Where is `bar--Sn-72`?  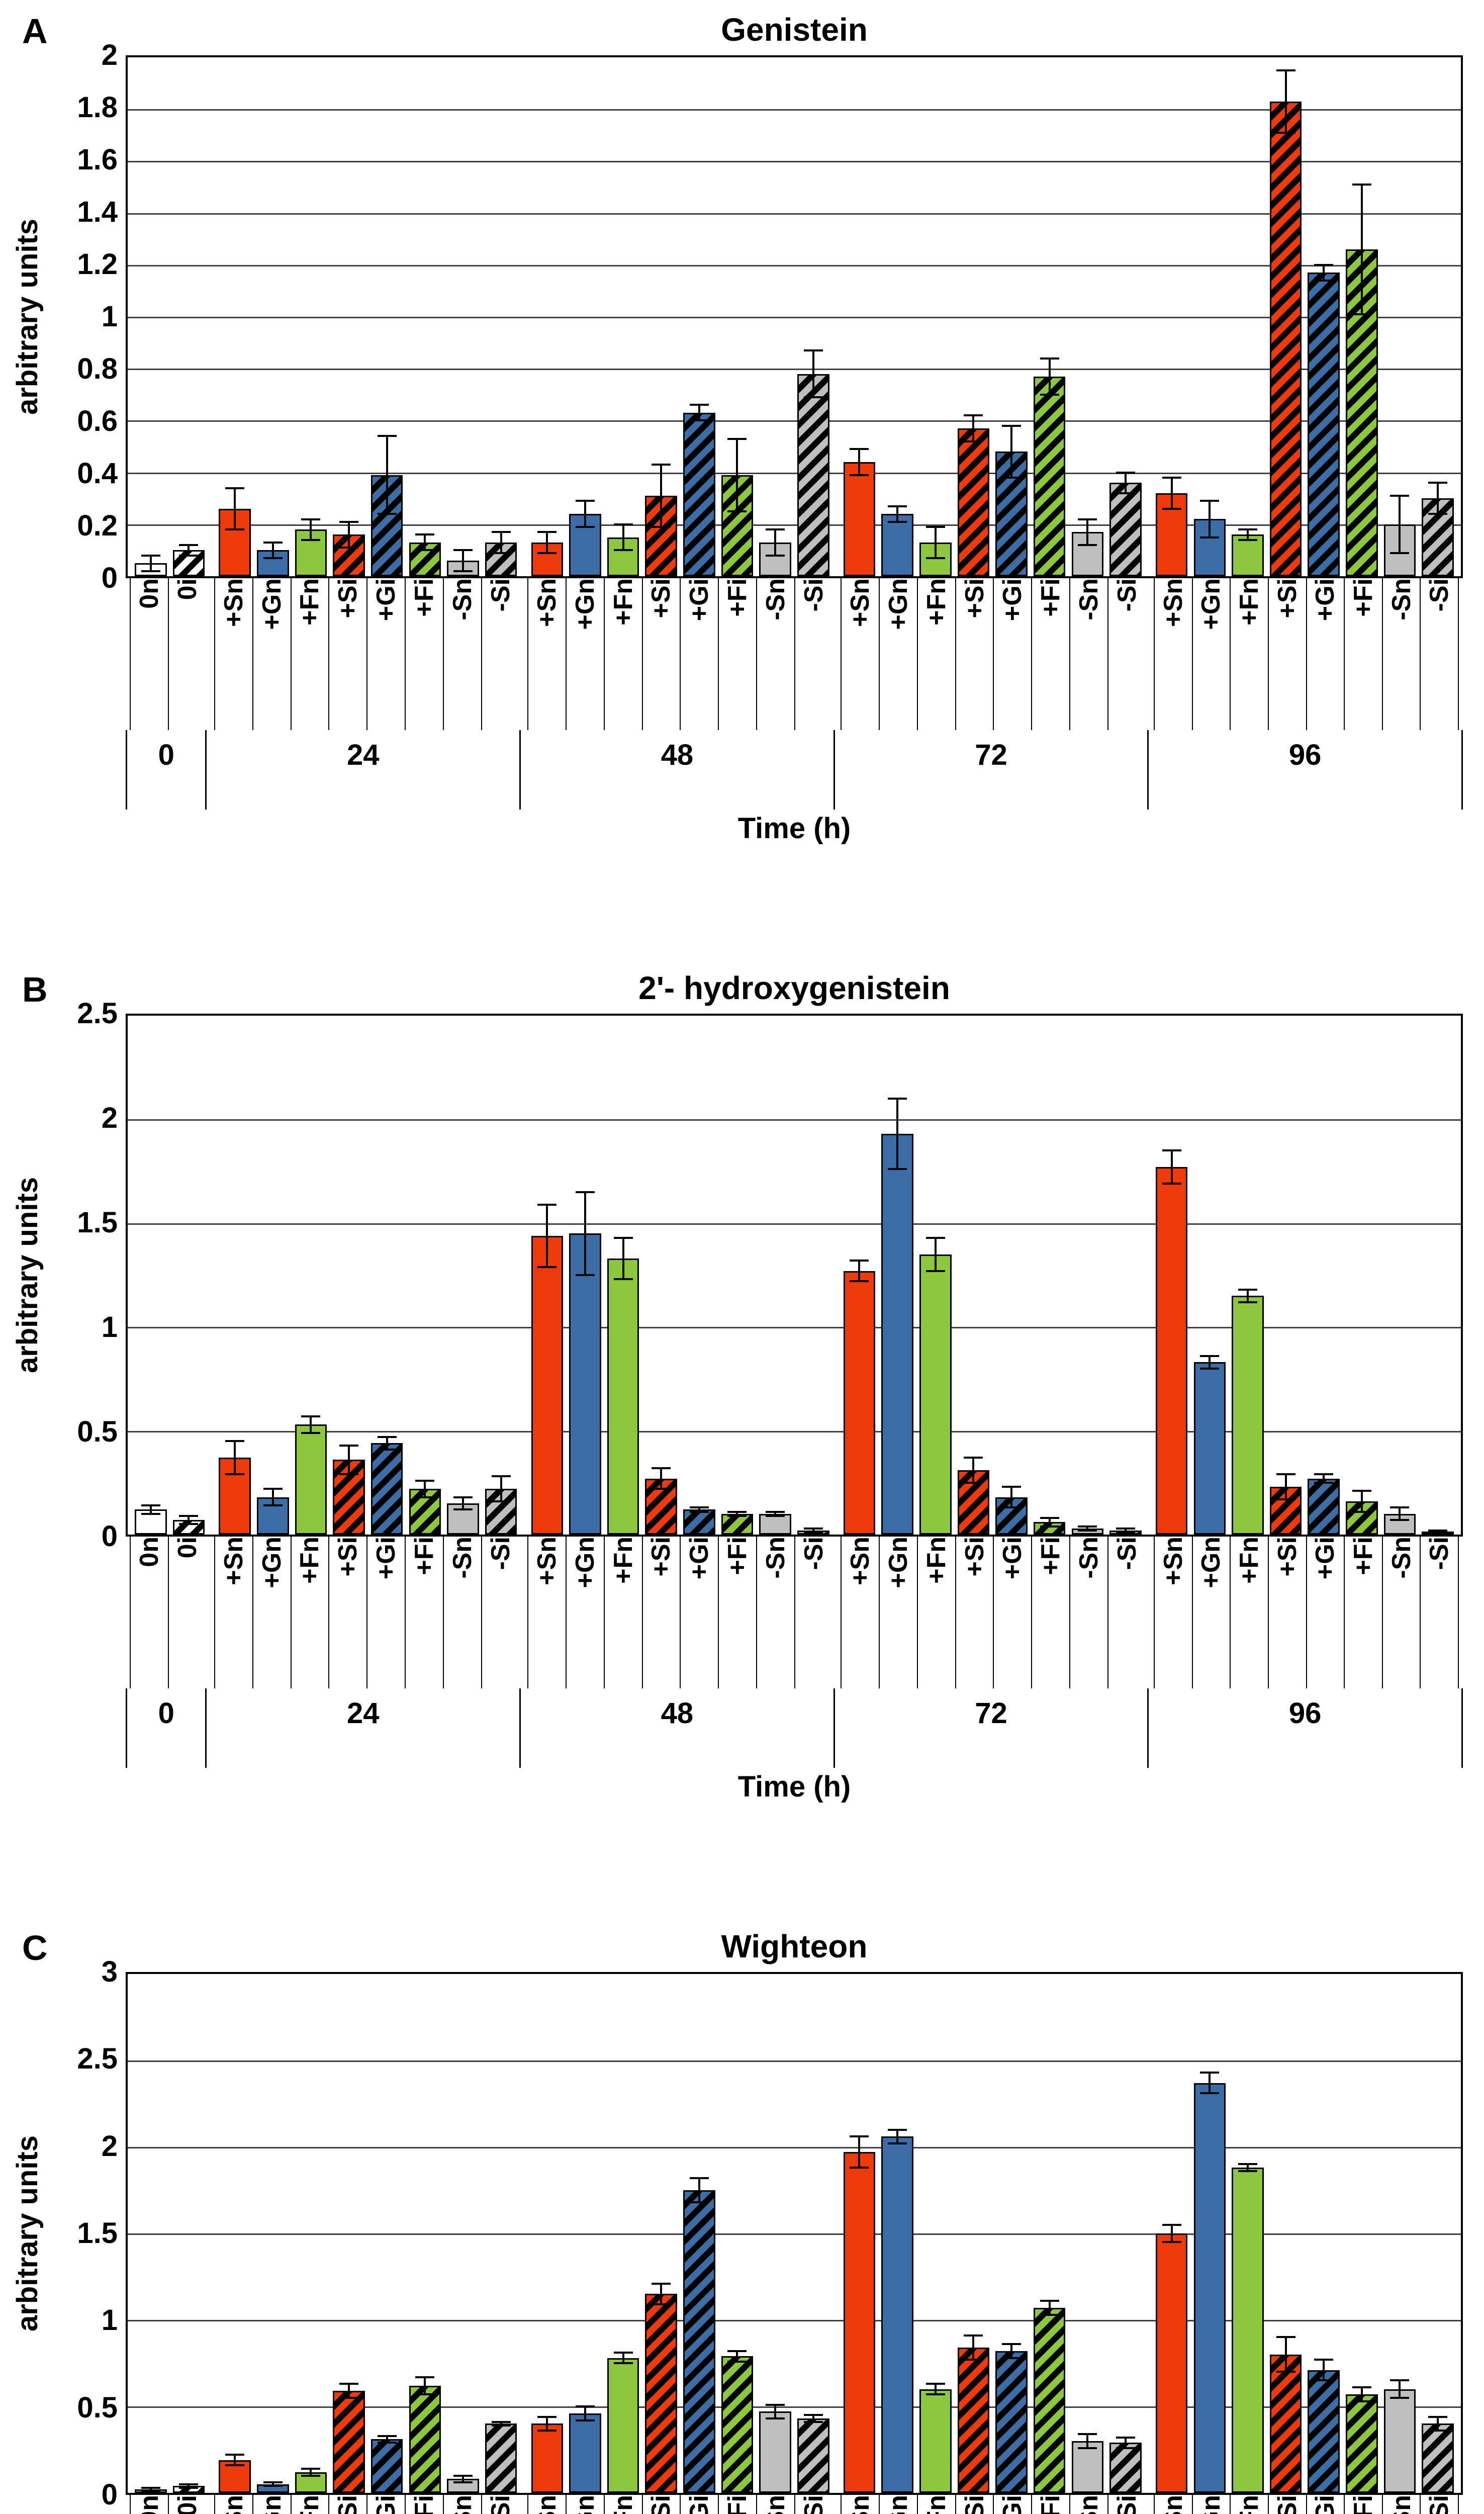 bar--Sn-72 is located at coordinates (1087, 2467).